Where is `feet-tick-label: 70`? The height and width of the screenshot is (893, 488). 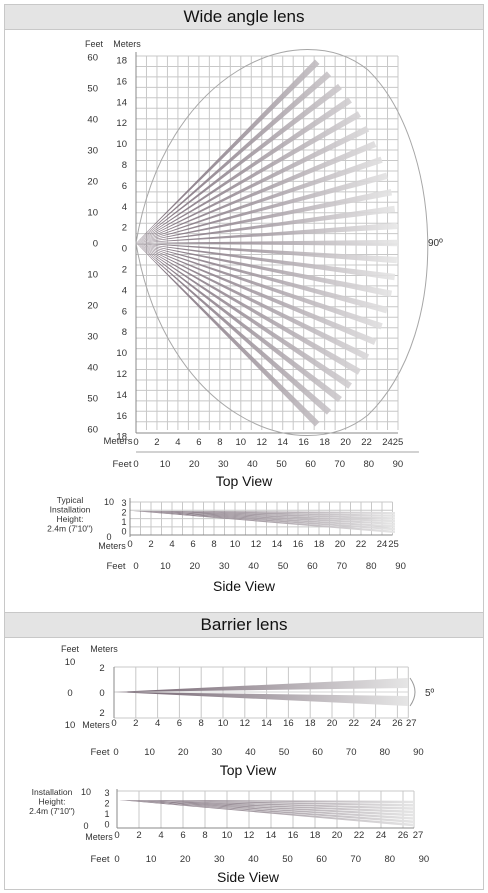 feet-tick-label: 70 is located at coordinates (342, 566).